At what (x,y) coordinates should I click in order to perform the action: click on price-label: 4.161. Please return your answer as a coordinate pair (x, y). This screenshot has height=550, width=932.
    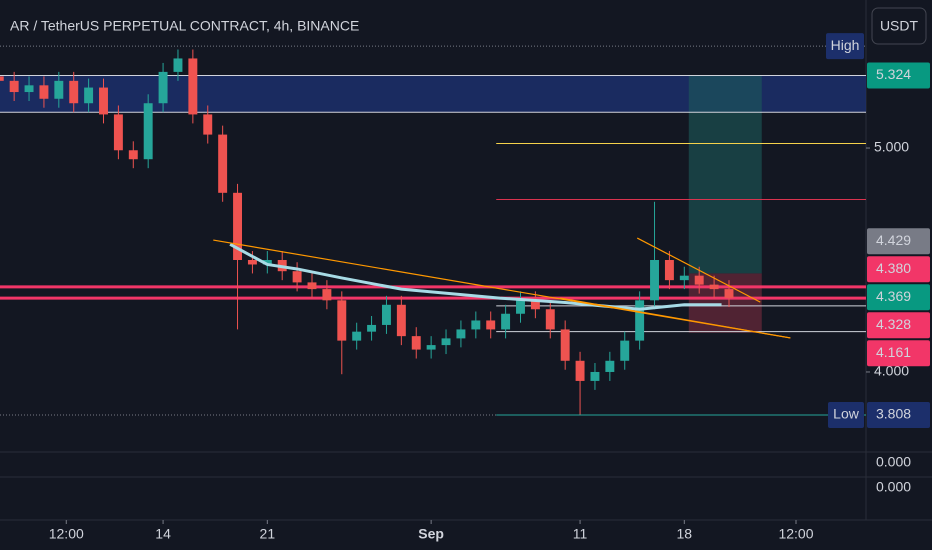
    Looking at the image, I should click on (893, 352).